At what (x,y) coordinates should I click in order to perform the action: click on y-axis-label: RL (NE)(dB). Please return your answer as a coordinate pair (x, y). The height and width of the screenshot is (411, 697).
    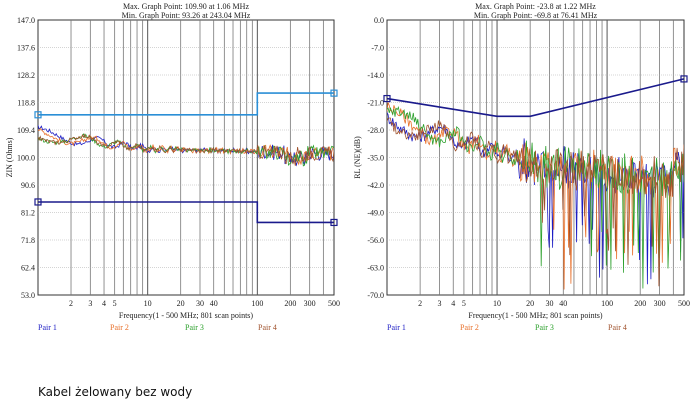
    Looking at the image, I should click on (357, 157).